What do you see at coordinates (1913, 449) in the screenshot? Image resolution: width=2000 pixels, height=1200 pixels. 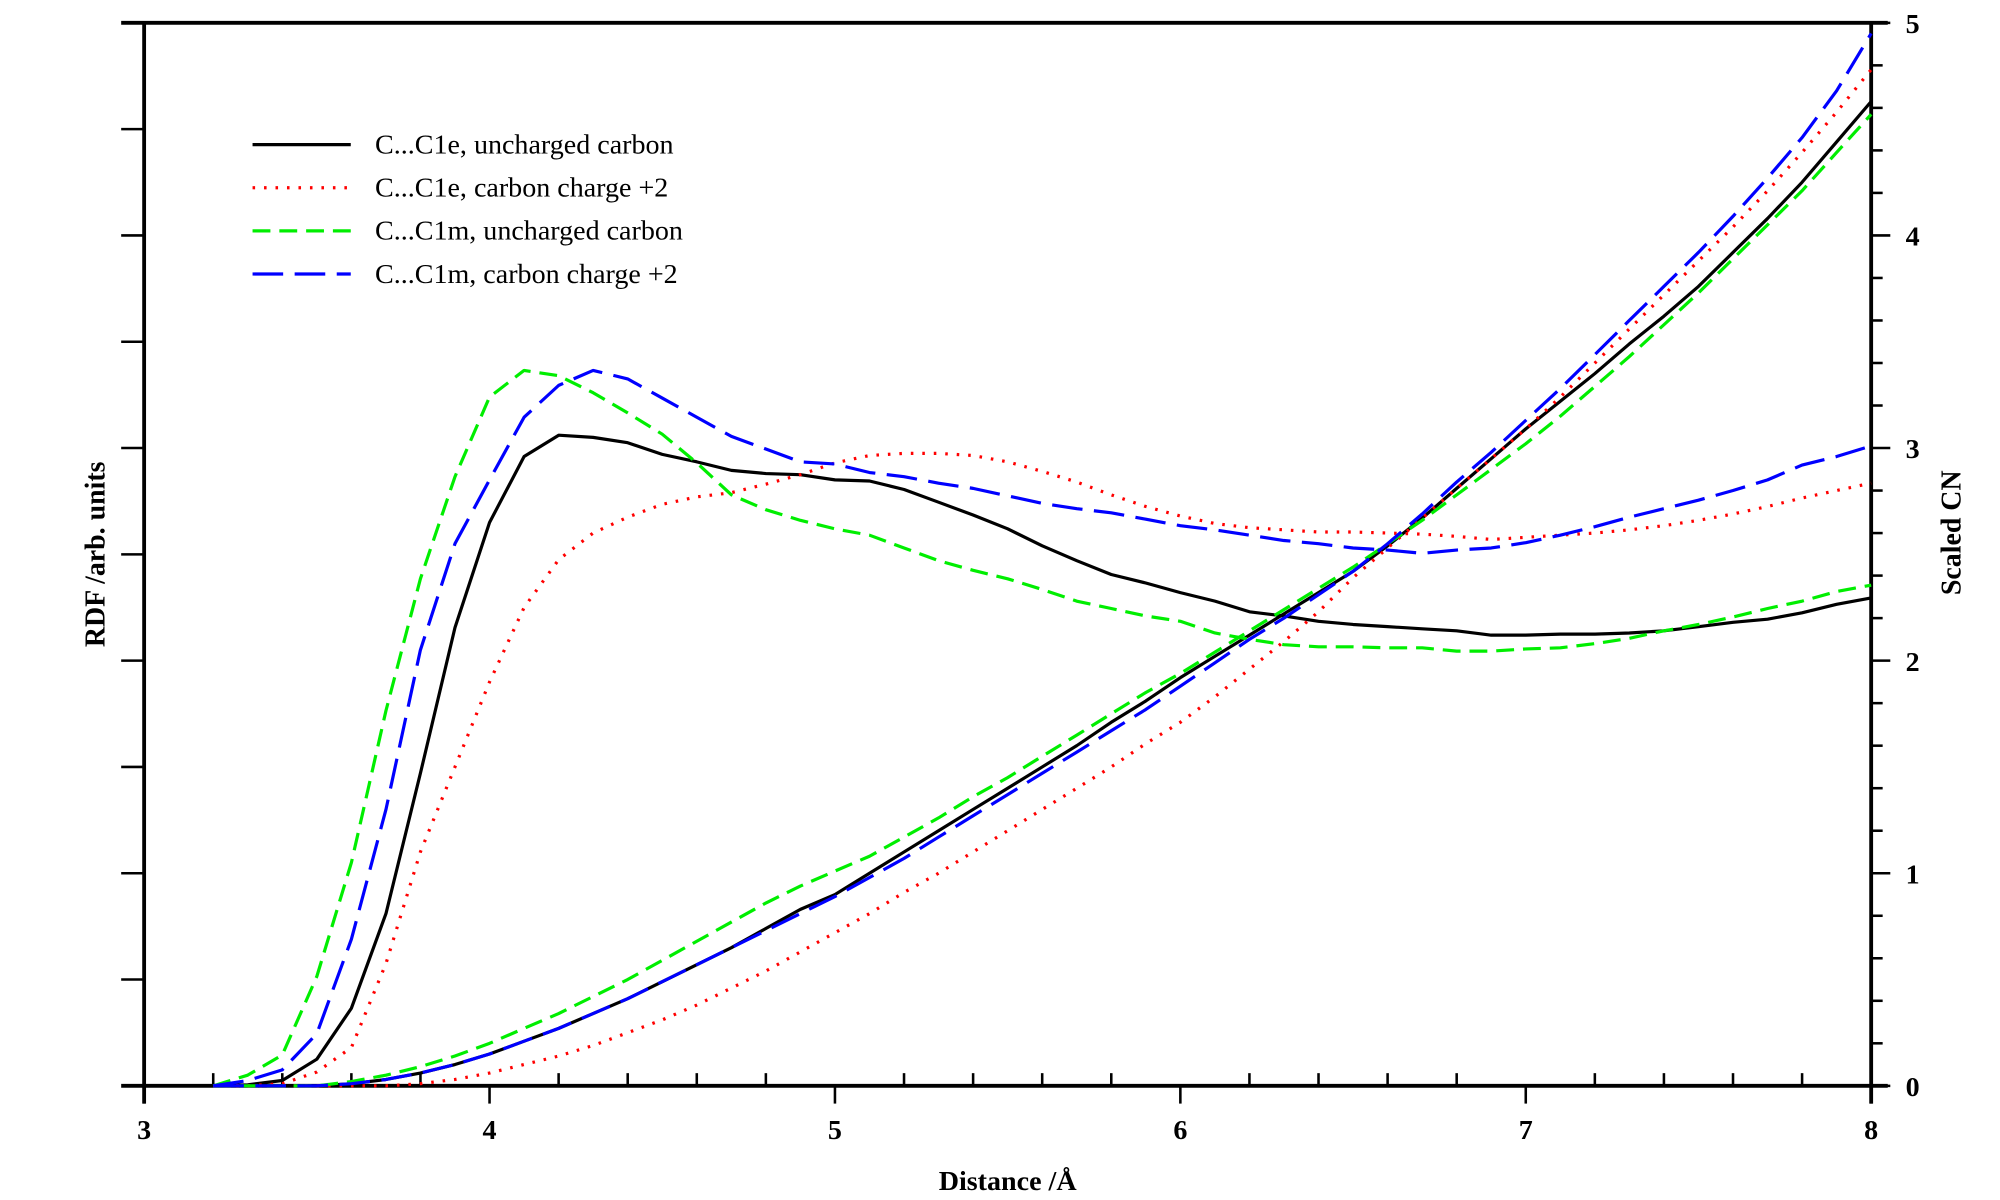 I see `y2-tick-label: 3` at bounding box center [1913, 449].